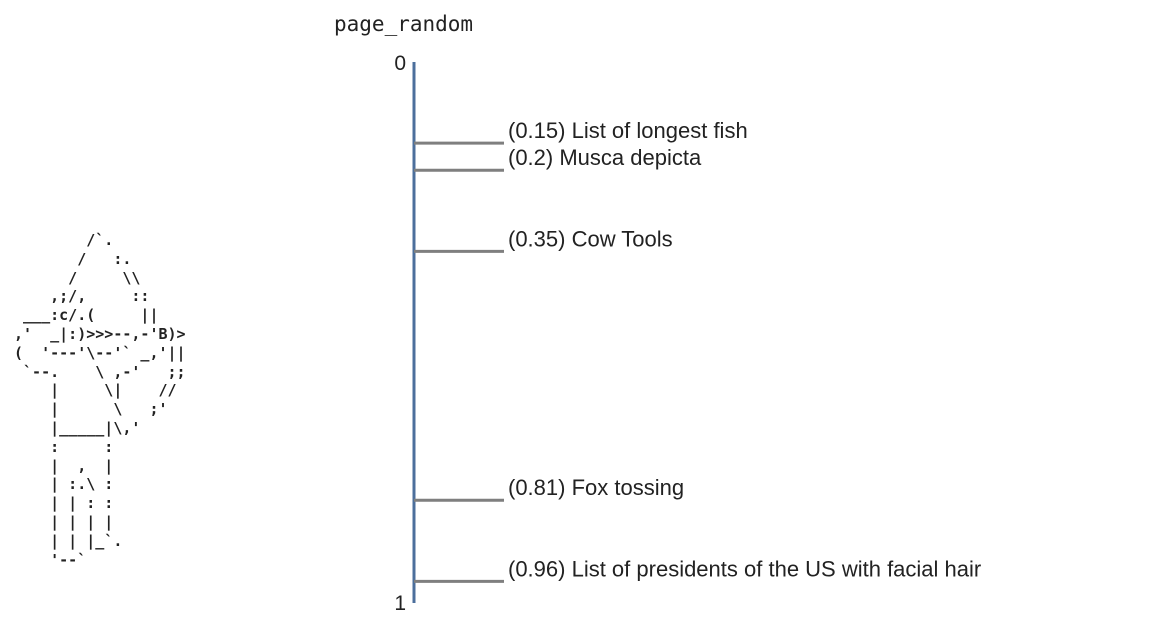 Image resolution: width=1173 pixels, height=629 pixels. Describe the element at coordinates (400, 63) in the screenshot. I see `axis-min-label: 0` at that location.